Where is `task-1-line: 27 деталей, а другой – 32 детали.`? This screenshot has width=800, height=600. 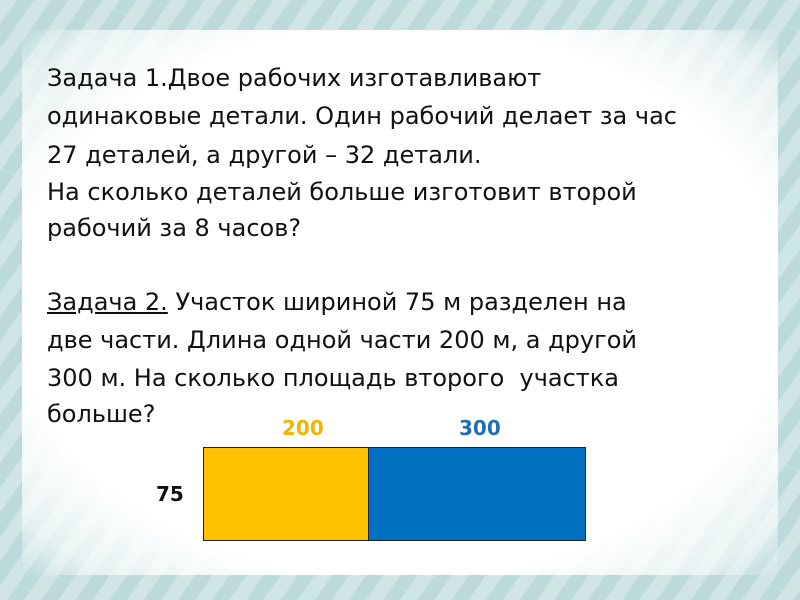
task-1-line: 27 деталей, а другой – 32 детали. is located at coordinates (264, 155).